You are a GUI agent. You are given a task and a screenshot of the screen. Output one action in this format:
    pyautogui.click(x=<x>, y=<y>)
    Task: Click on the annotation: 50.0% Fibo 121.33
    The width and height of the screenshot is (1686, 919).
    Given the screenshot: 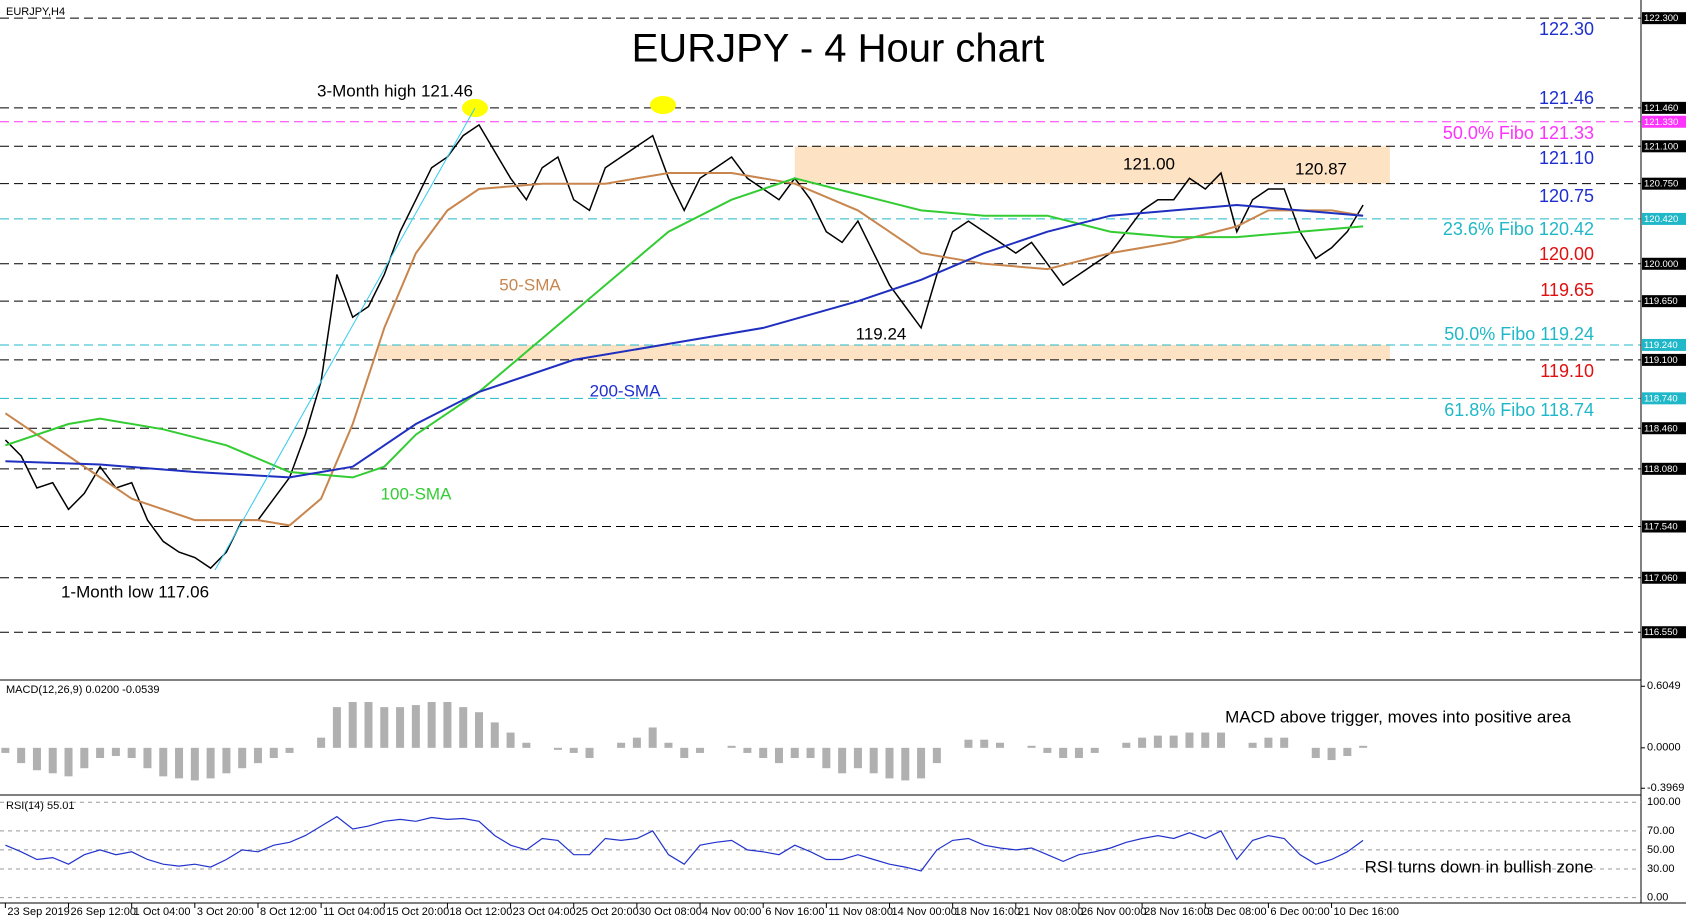 What is the action you would take?
    pyautogui.click(x=1518, y=133)
    